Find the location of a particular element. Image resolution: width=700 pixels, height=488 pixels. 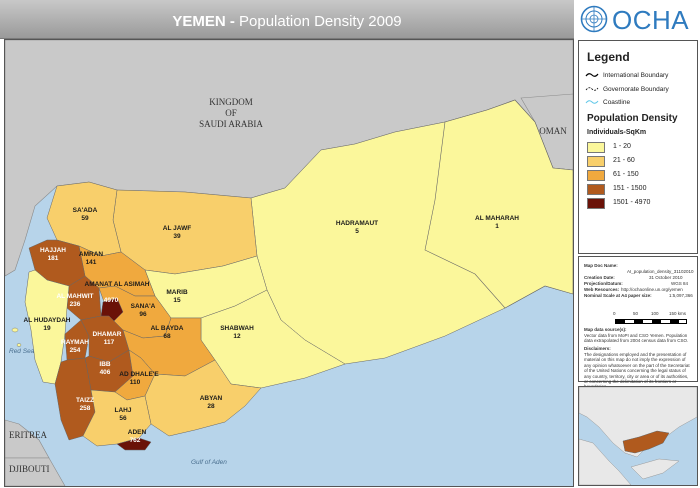

scale-value: 1:5,097,366 is located at coordinates (681, 295).